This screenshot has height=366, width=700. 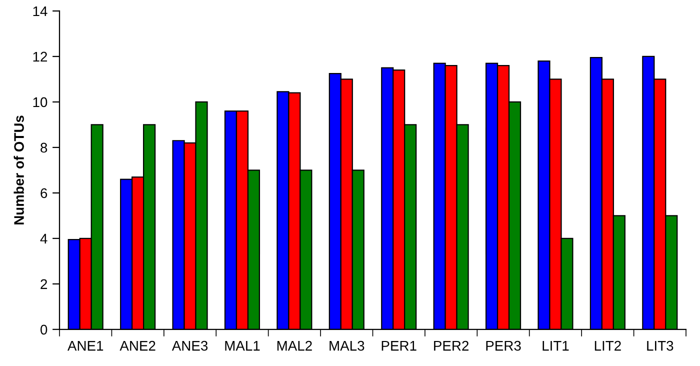 What do you see at coordinates (44, 329) in the screenshot?
I see `y-tick-label: 0` at bounding box center [44, 329].